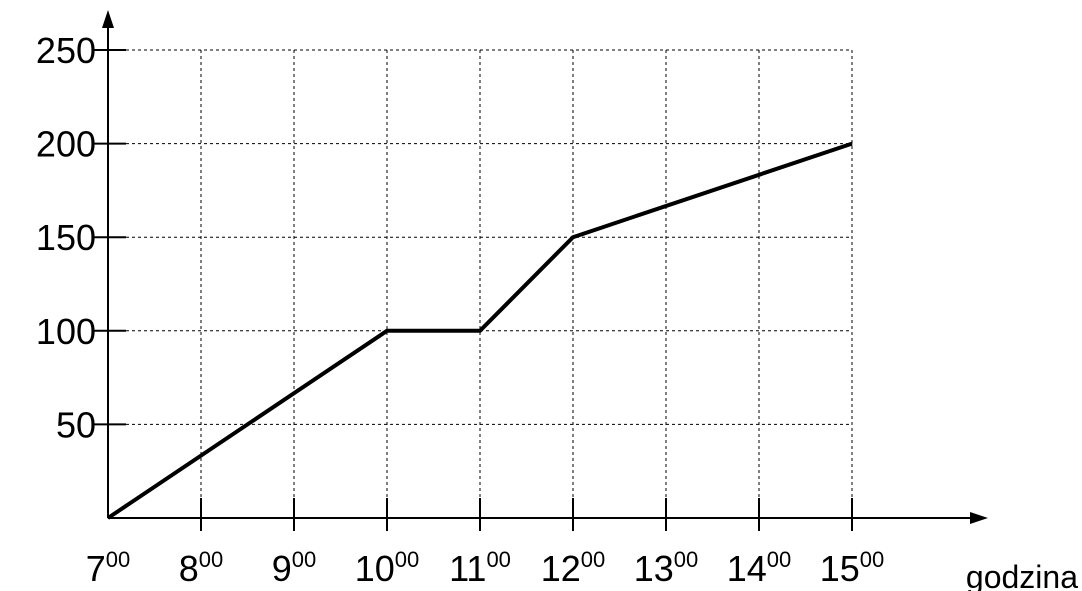 The height and width of the screenshot is (591, 1082). I want to click on x-tick-label: 900, so click(294, 568).